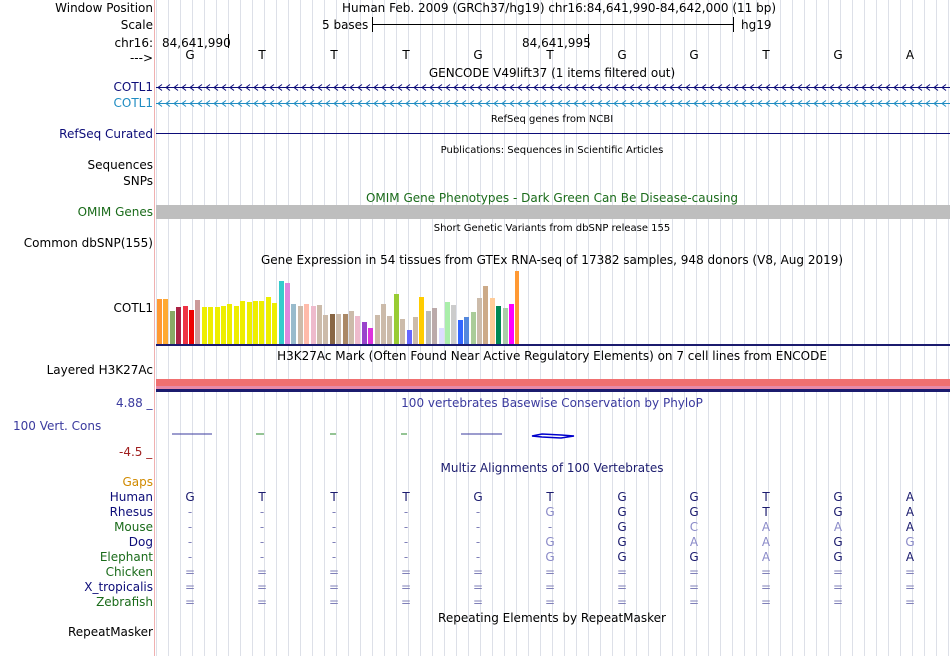 The height and width of the screenshot is (656, 950). What do you see at coordinates (134, 403) in the screenshot?
I see `cons-max-label: 4.88 _` at bounding box center [134, 403].